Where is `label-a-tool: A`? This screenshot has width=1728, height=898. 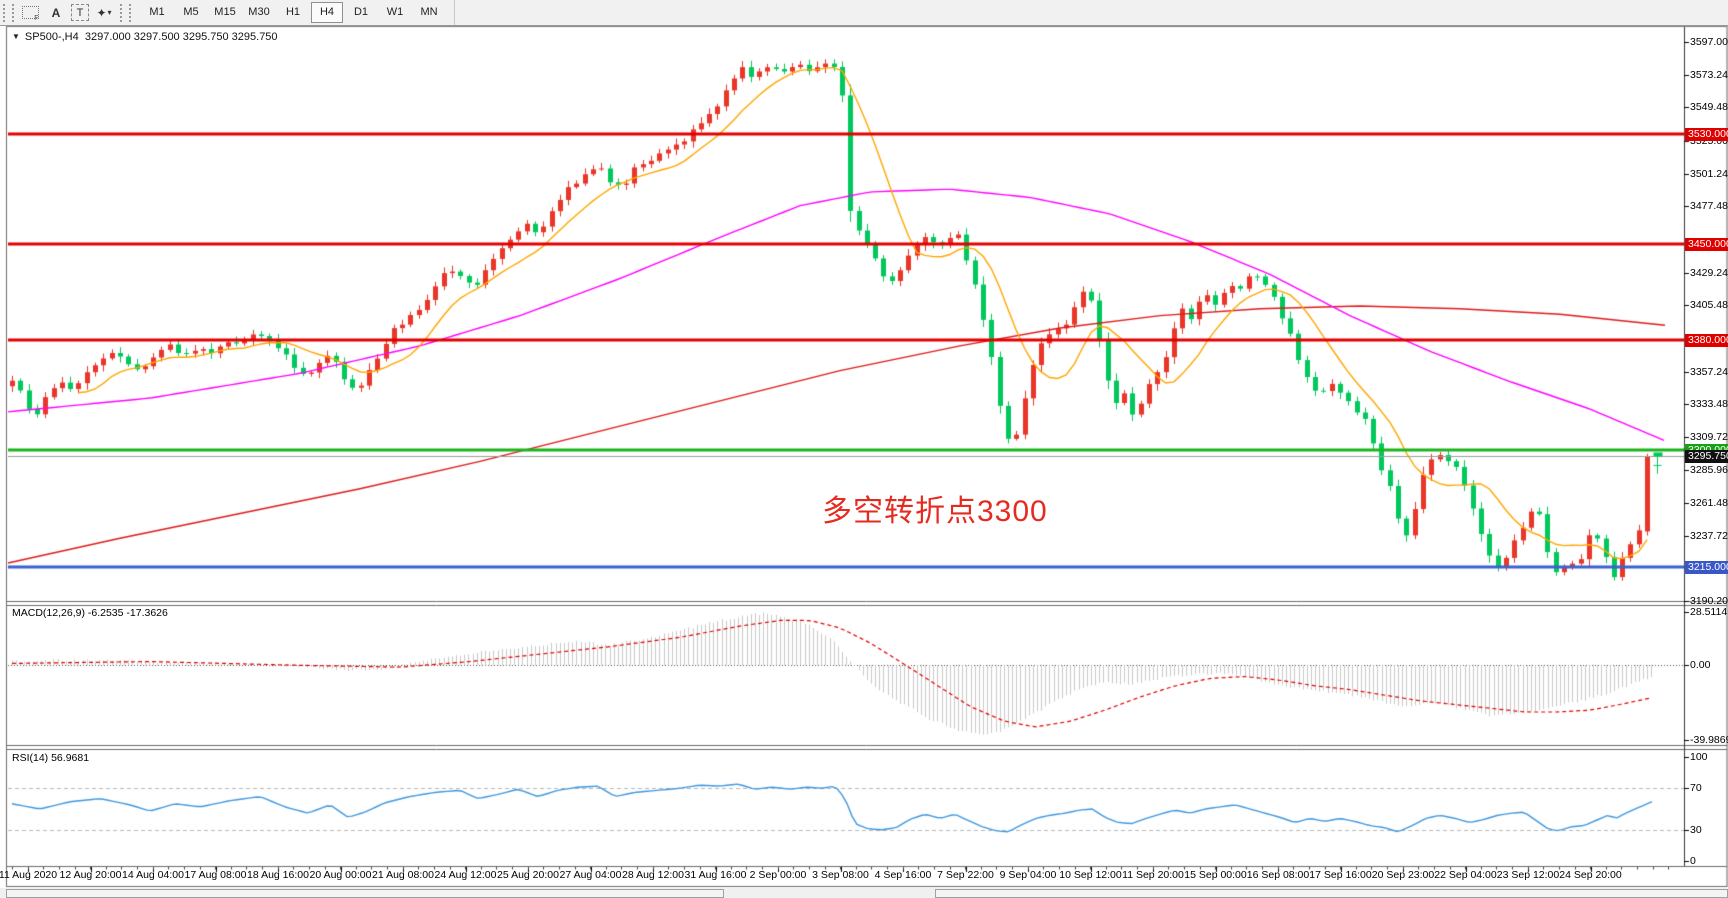 label-a-tool: A is located at coordinates (56, 13).